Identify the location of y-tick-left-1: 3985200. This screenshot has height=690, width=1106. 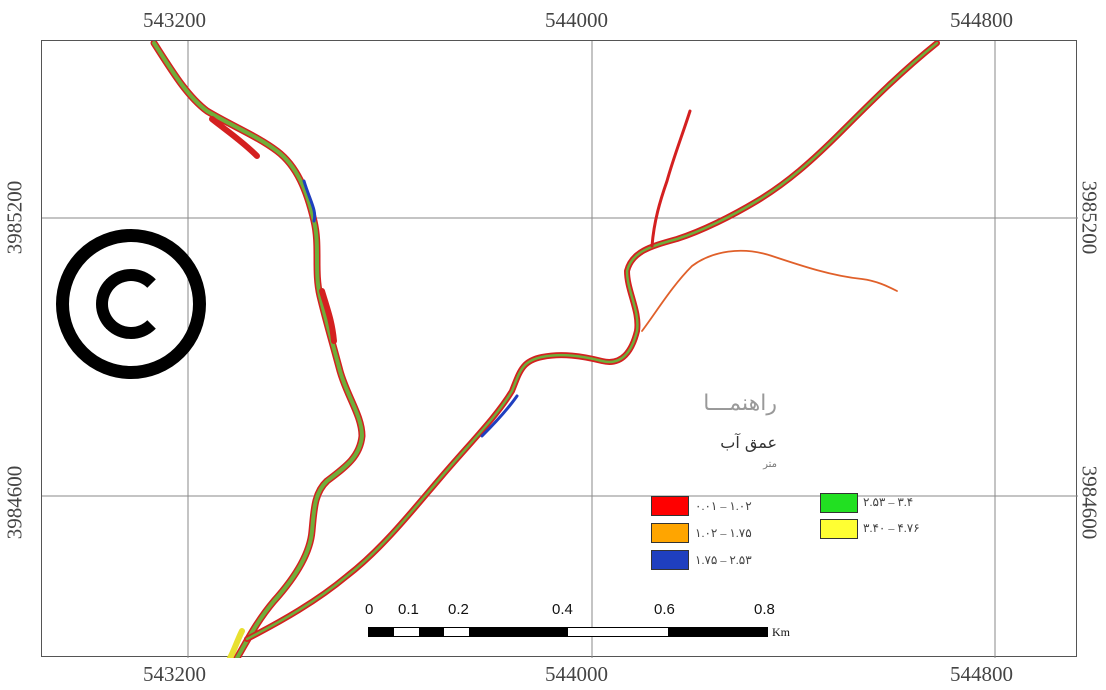
(14, 217).